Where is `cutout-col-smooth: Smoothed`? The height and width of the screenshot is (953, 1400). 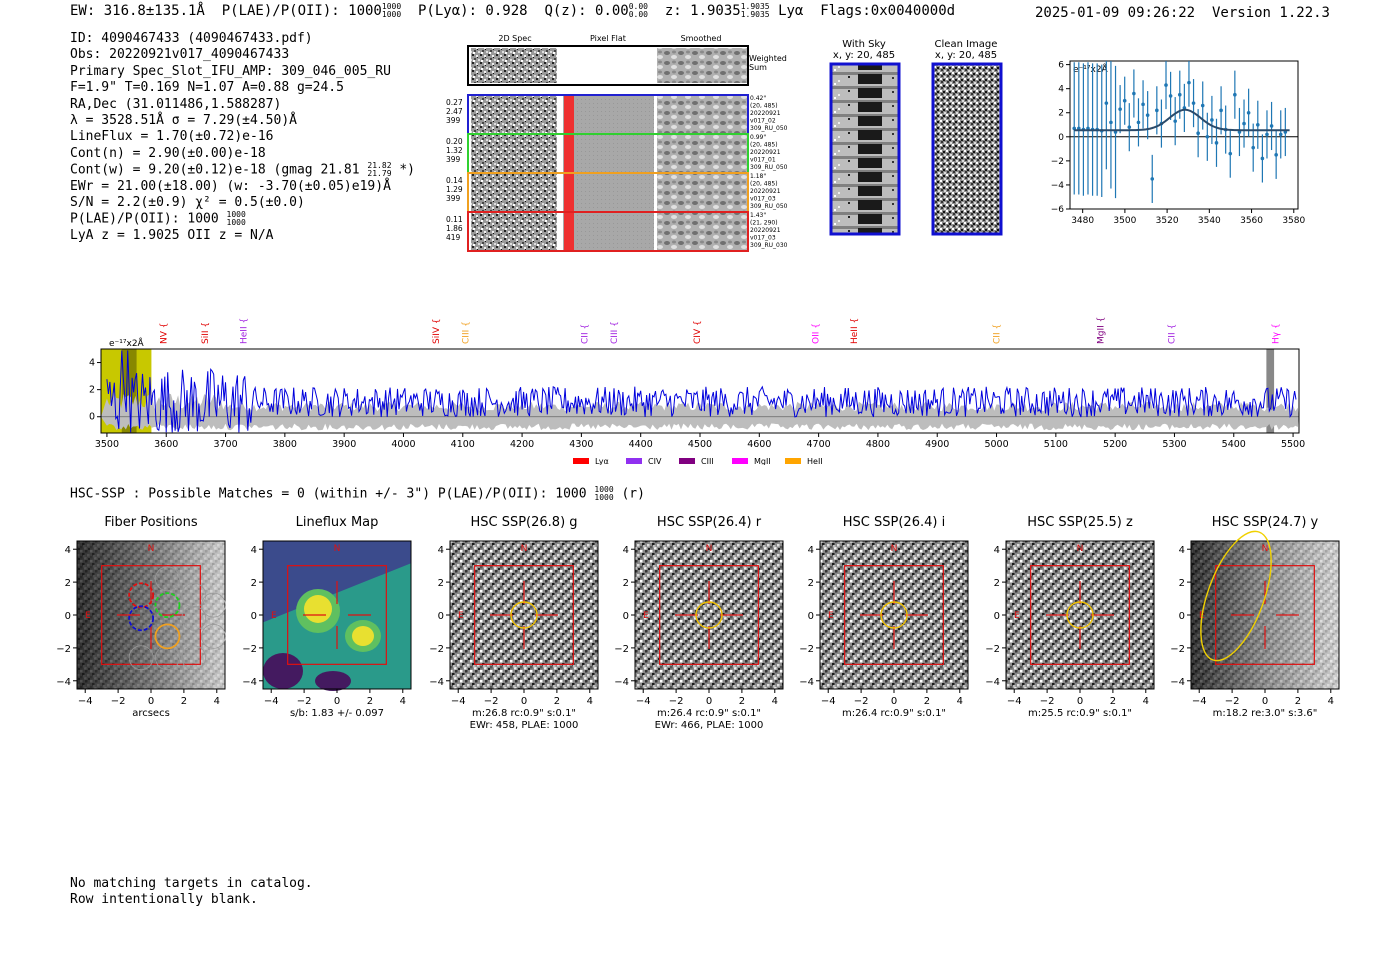 cutout-col-smooth: Smoothed is located at coordinates (701, 38).